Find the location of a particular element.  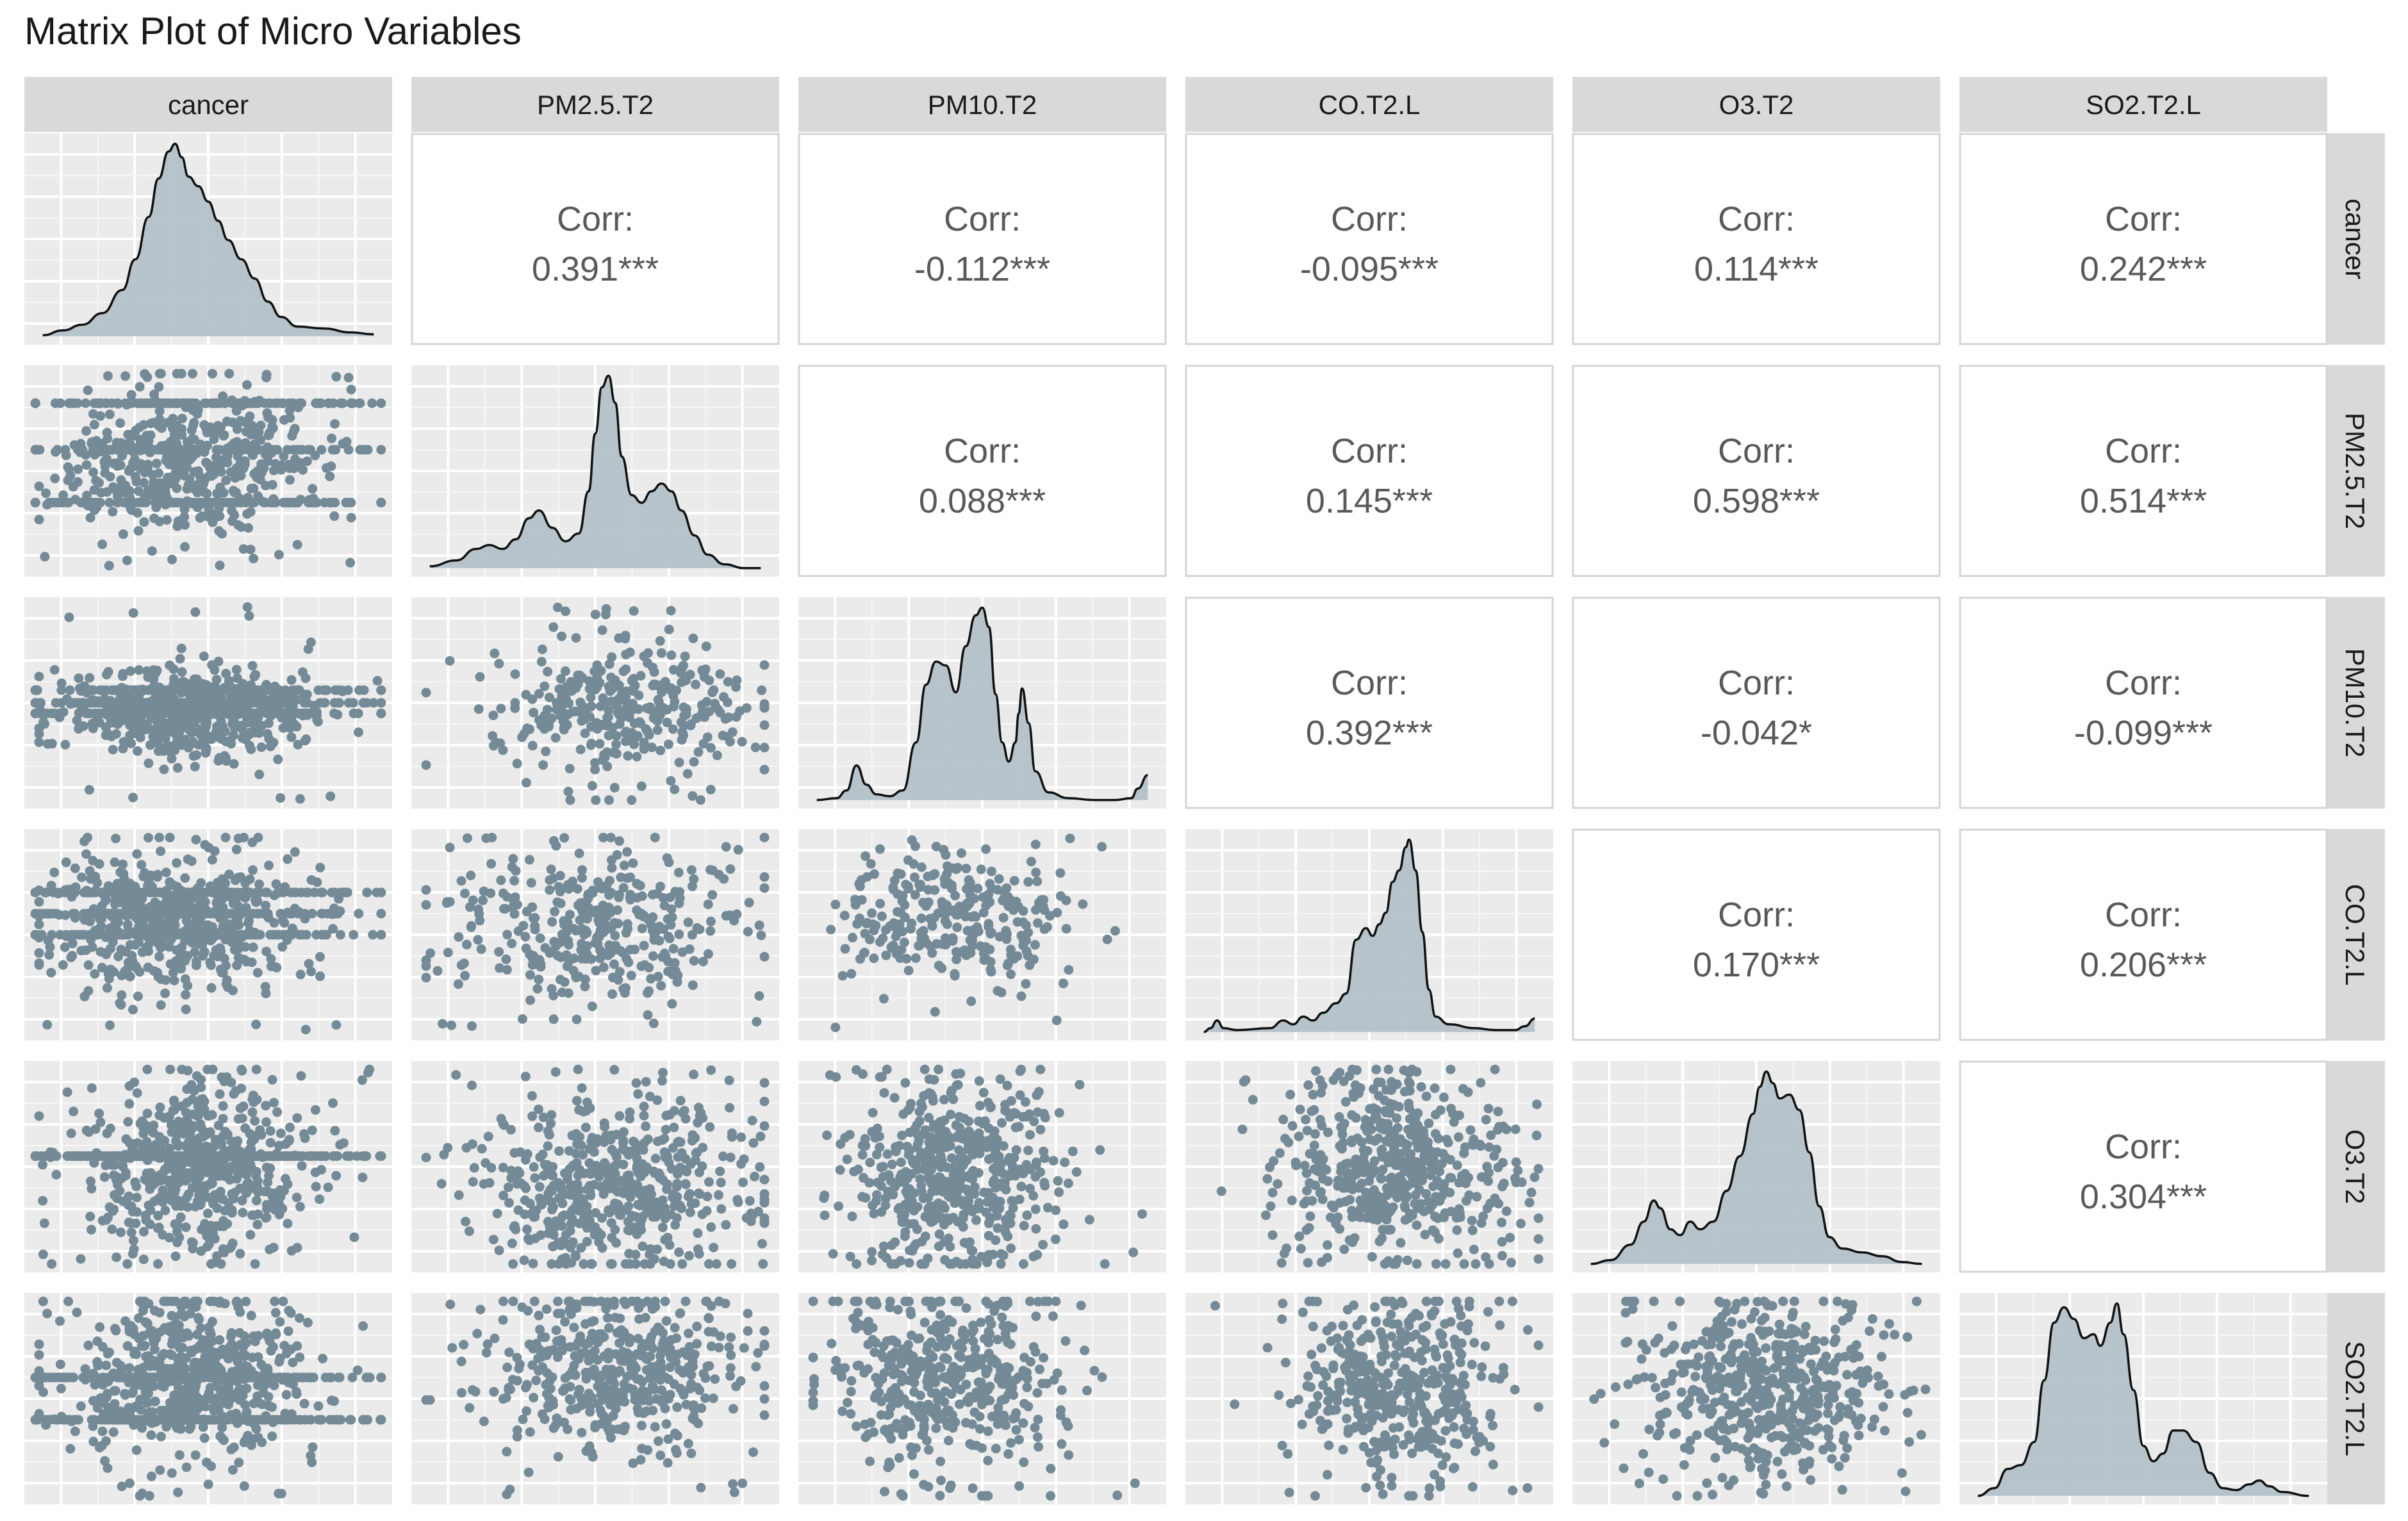

chart-title: Matrix Plot of Micro Variables is located at coordinates (273, 32).